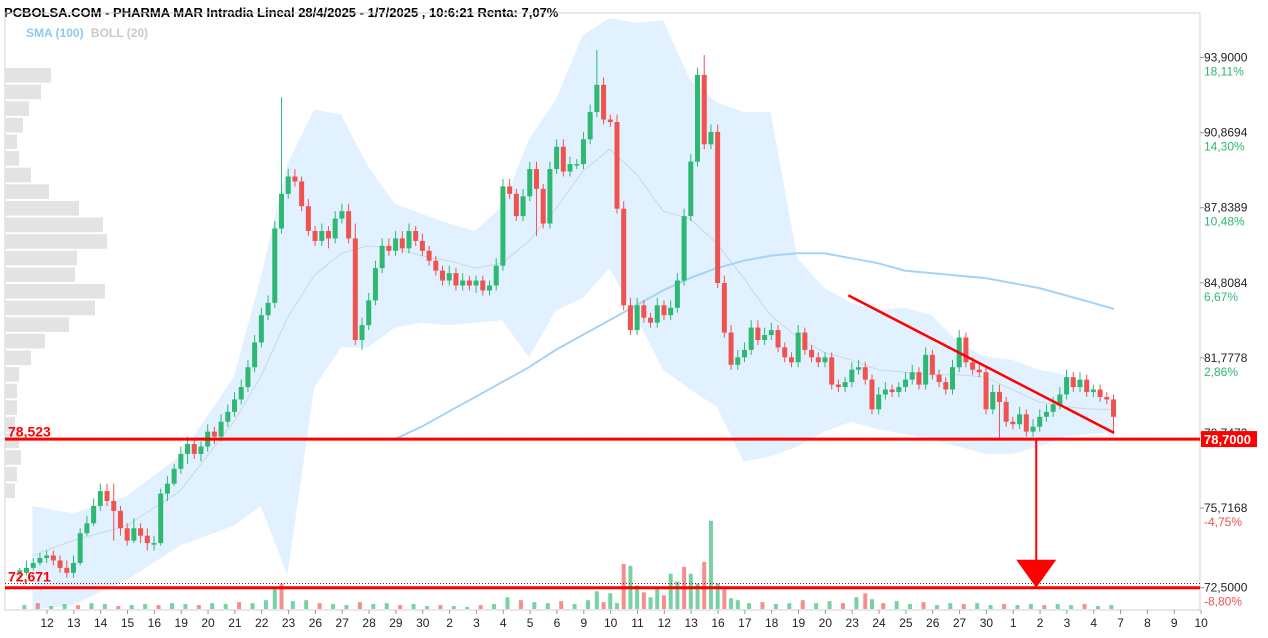 The width and height of the screenshot is (1268, 638). Describe the element at coordinates (1093, 623) in the screenshot. I see `x-tick-label: 4` at that location.